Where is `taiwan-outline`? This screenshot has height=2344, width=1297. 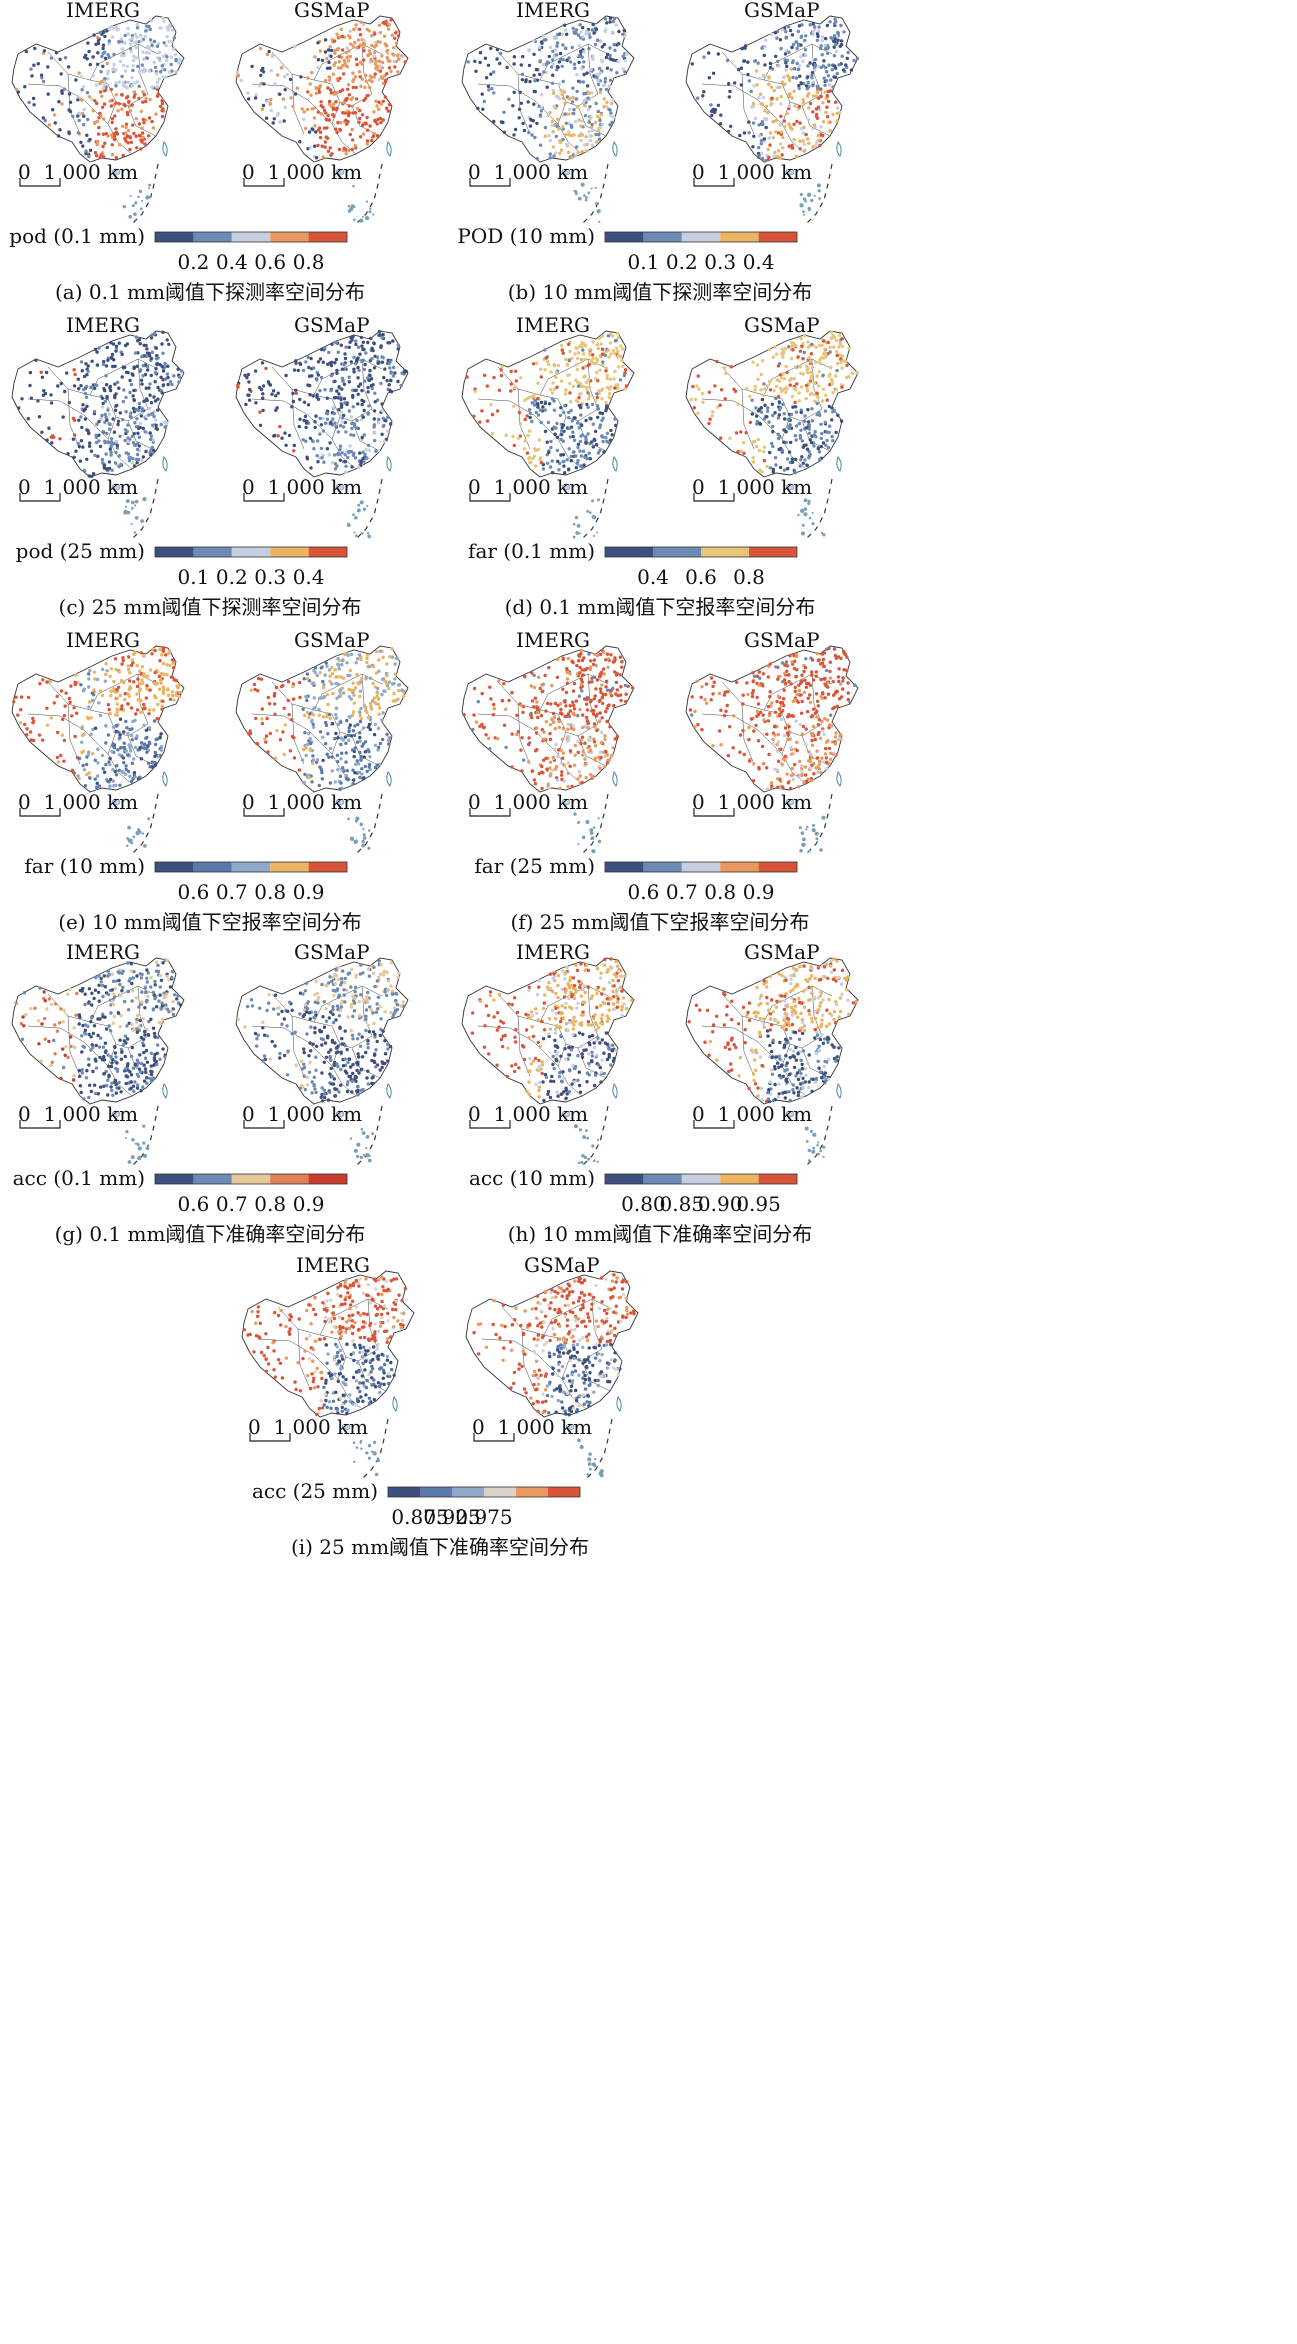 taiwan-outline is located at coordinates (389, 463).